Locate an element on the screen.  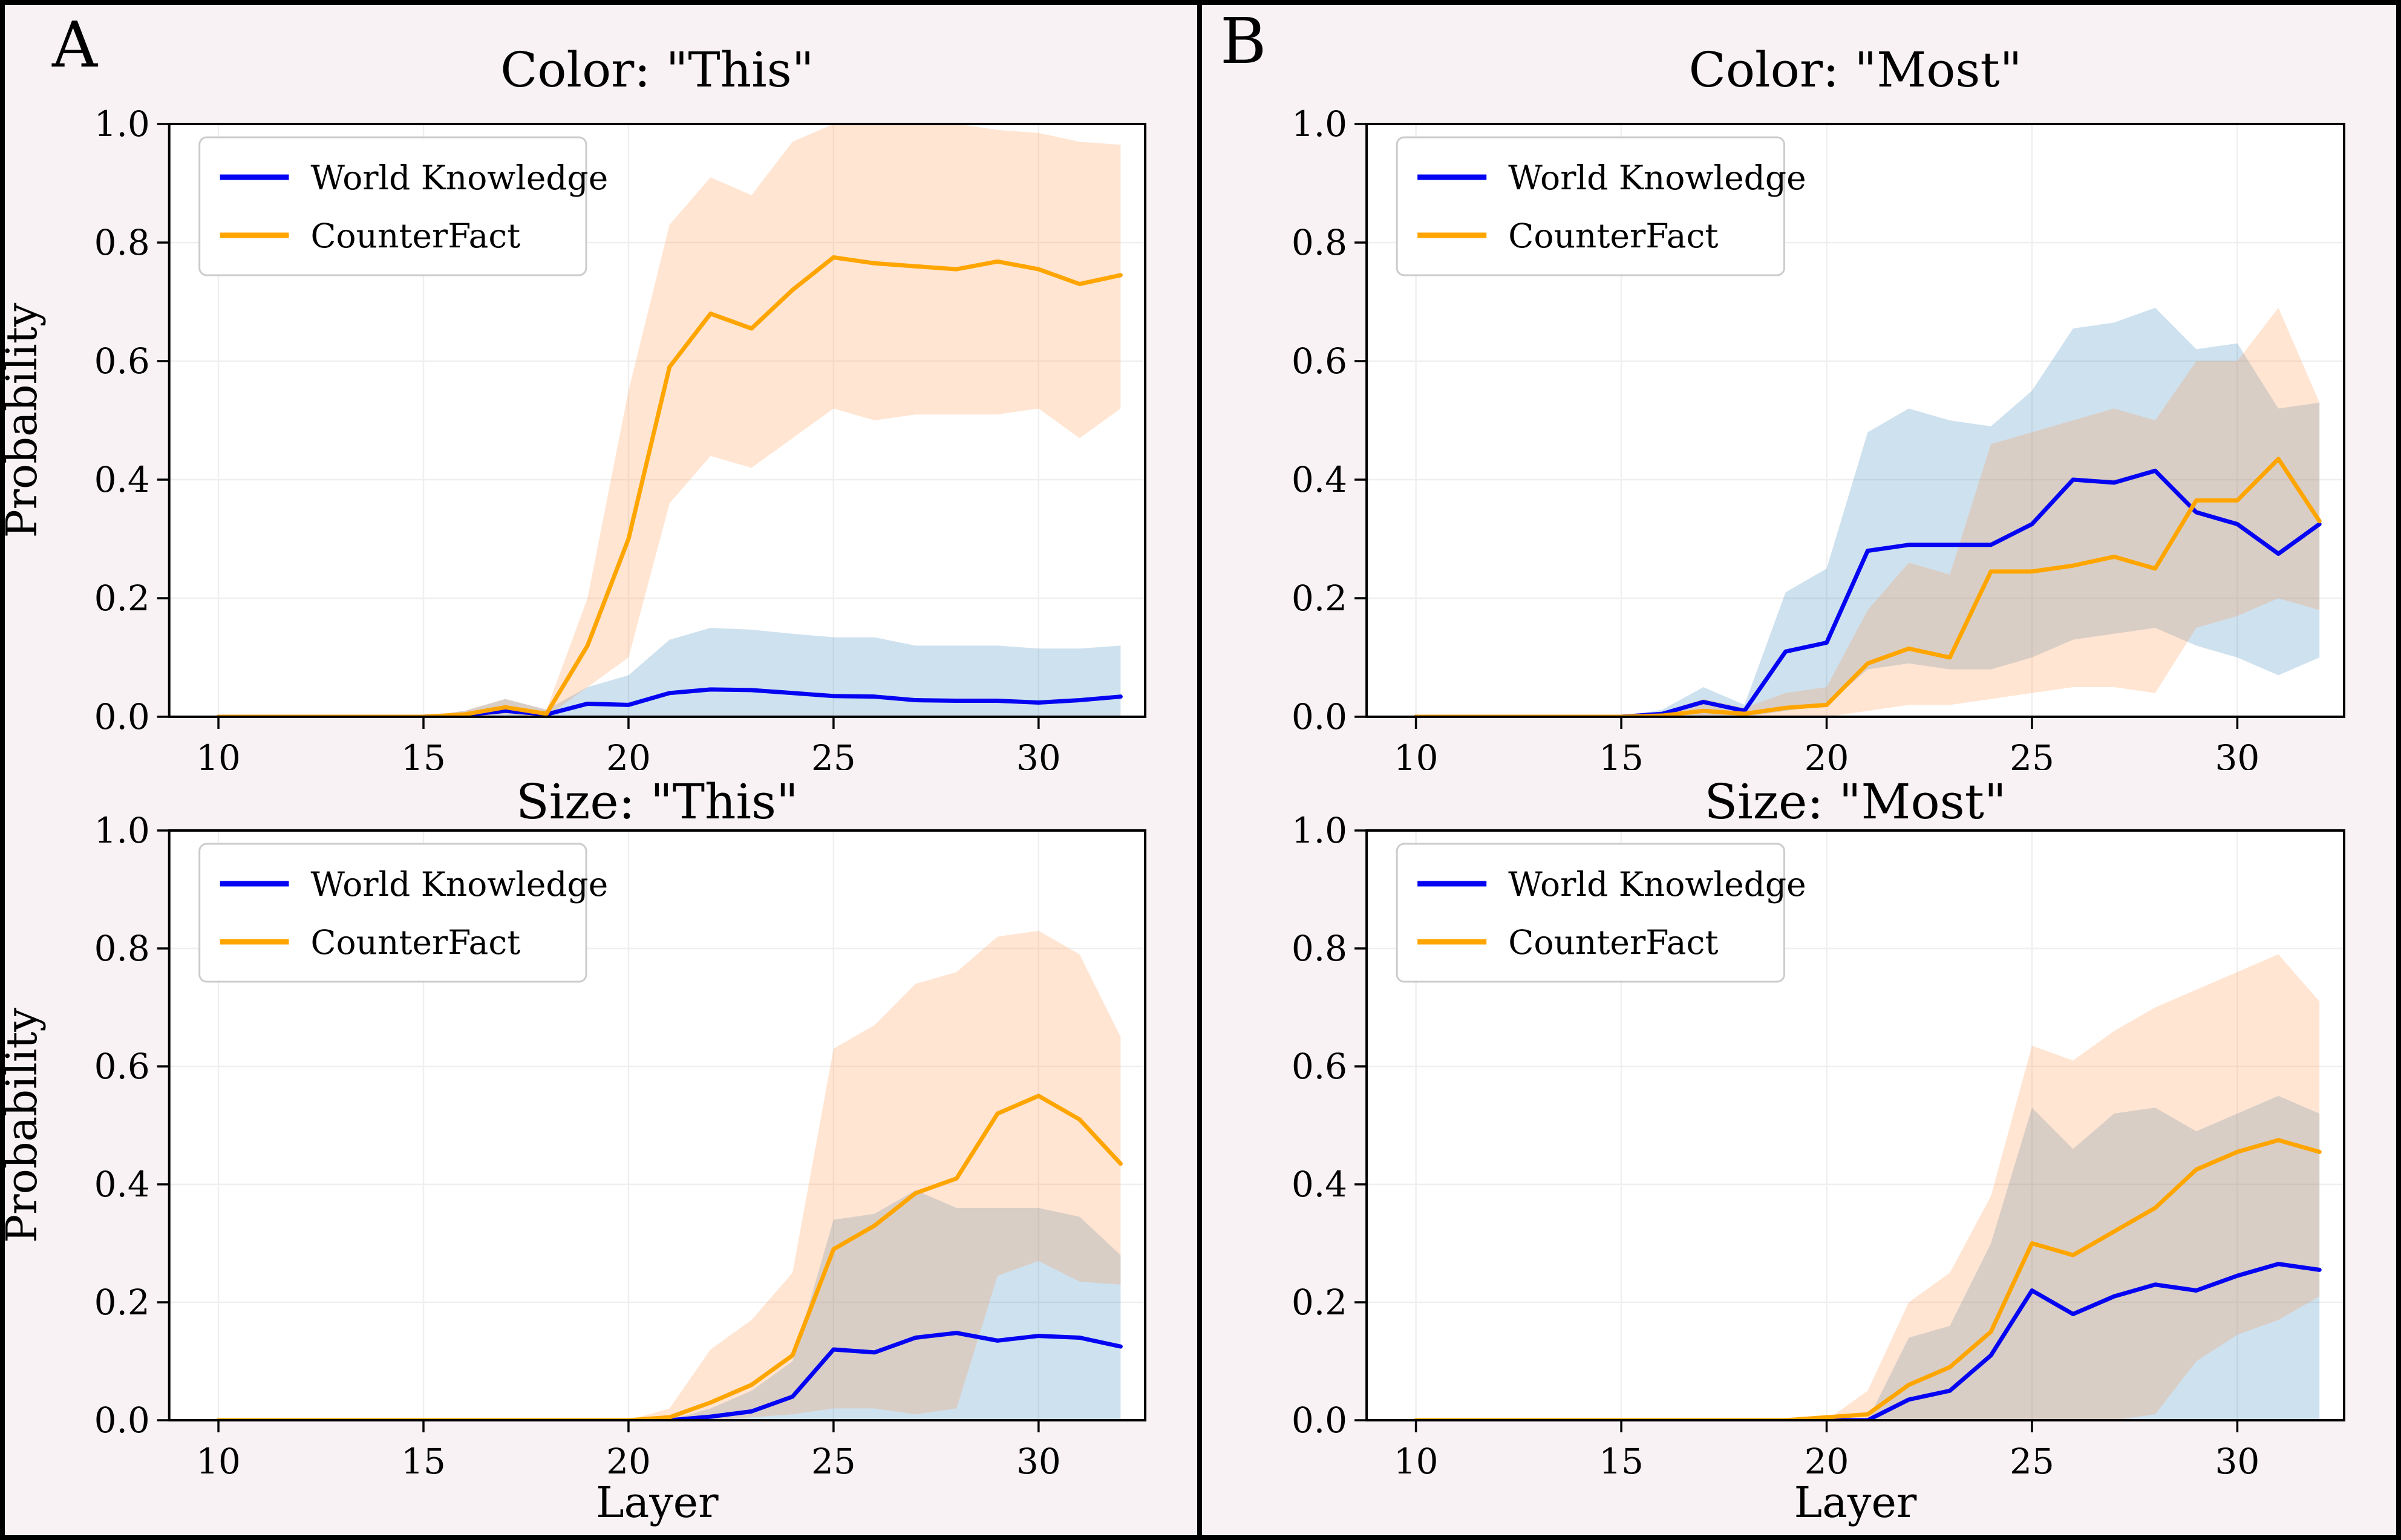
panel-divider is located at coordinates (1200, 770).